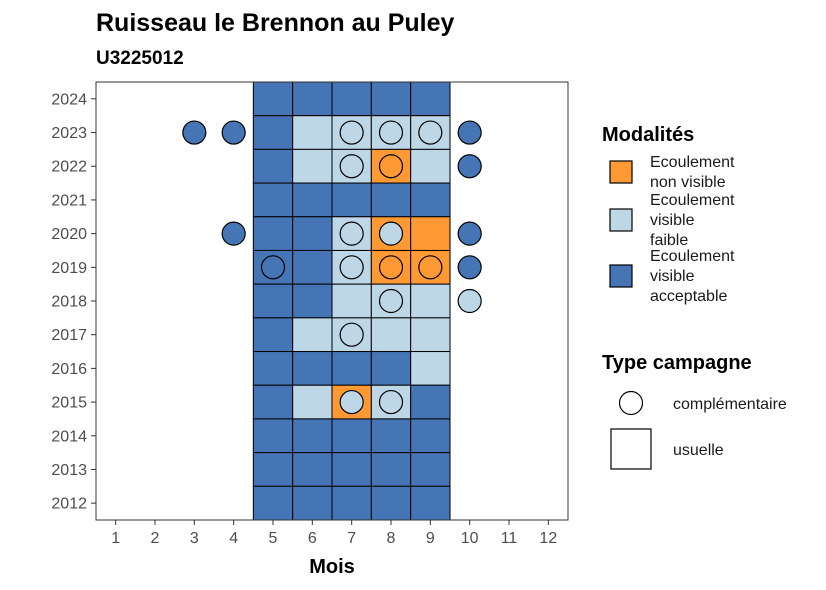 The image size is (826, 590). I want to click on y-tick-label-2022: 2022, so click(69, 167).